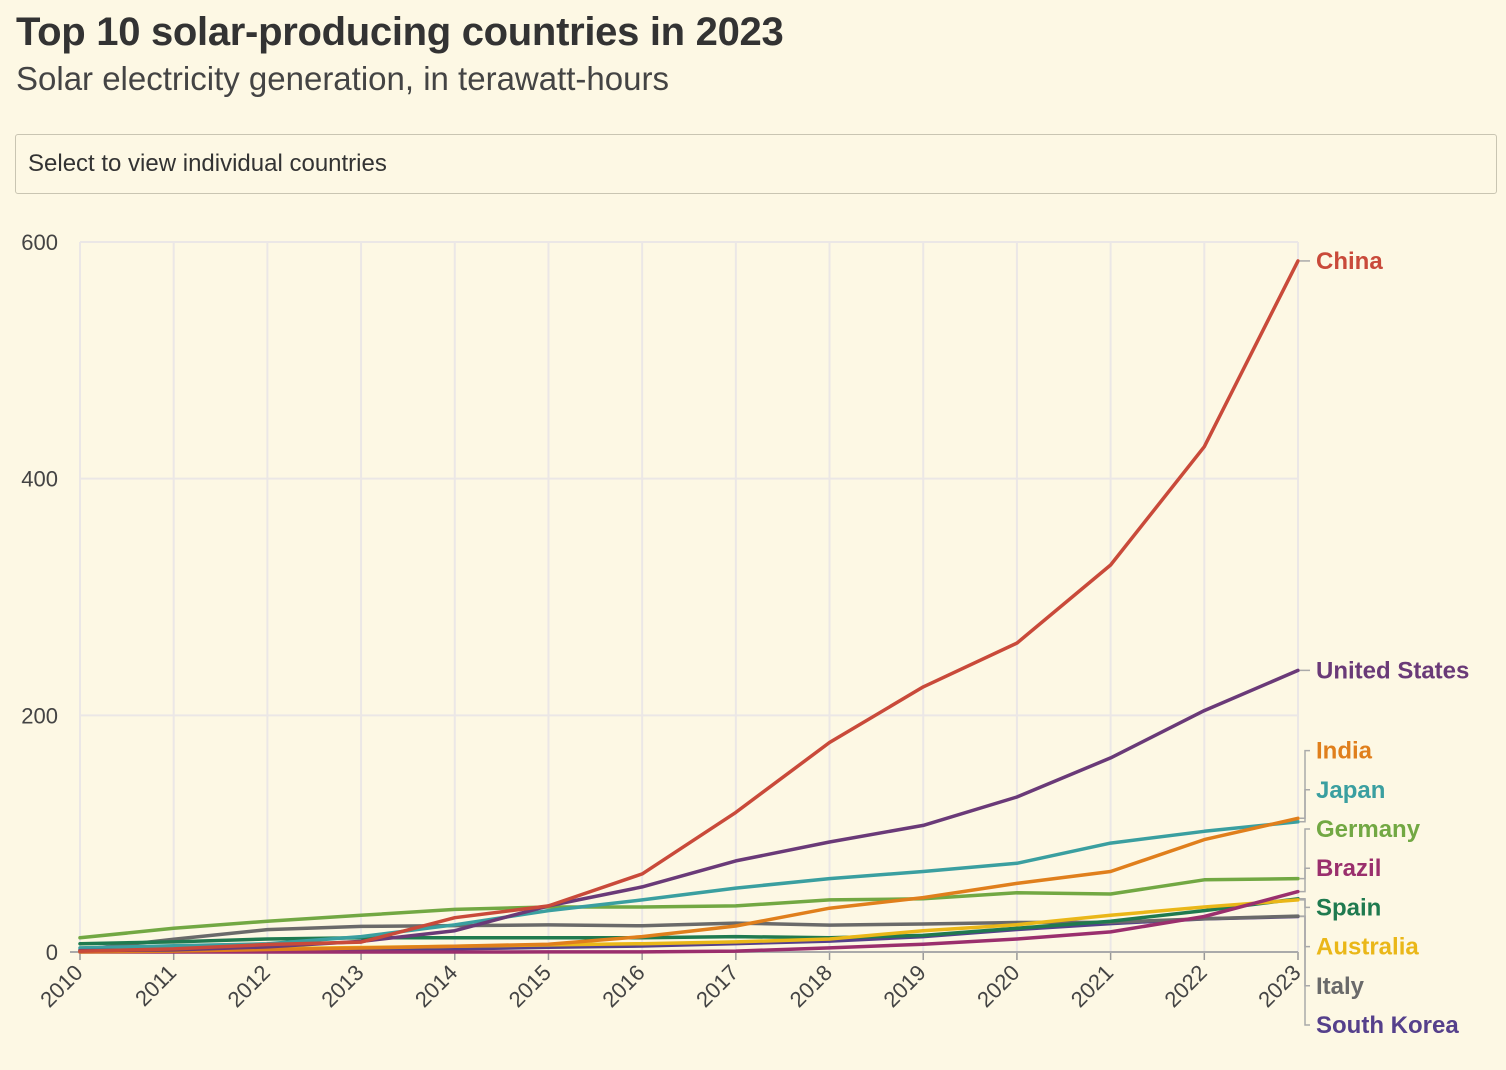 The height and width of the screenshot is (1070, 1506). What do you see at coordinates (1350, 790) in the screenshot?
I see `series-label-japan: Japan` at bounding box center [1350, 790].